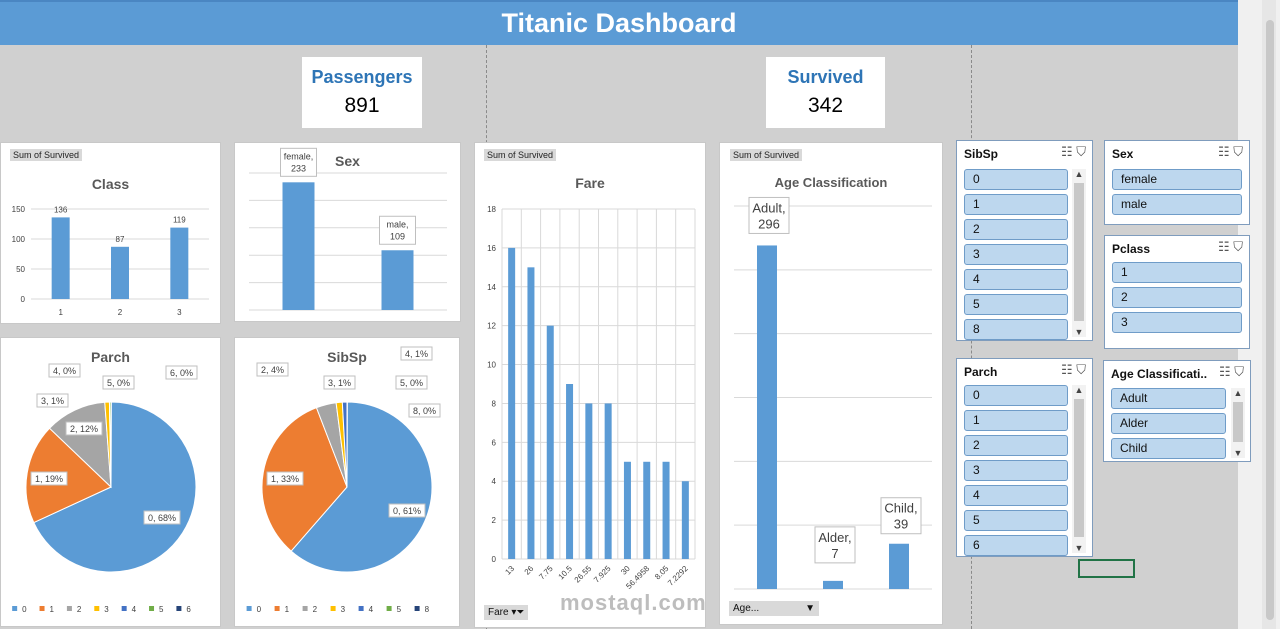 The height and width of the screenshot is (629, 1280). Describe the element at coordinates (1016, 545) in the screenshot. I see `slicer-item-6: 6` at that location.